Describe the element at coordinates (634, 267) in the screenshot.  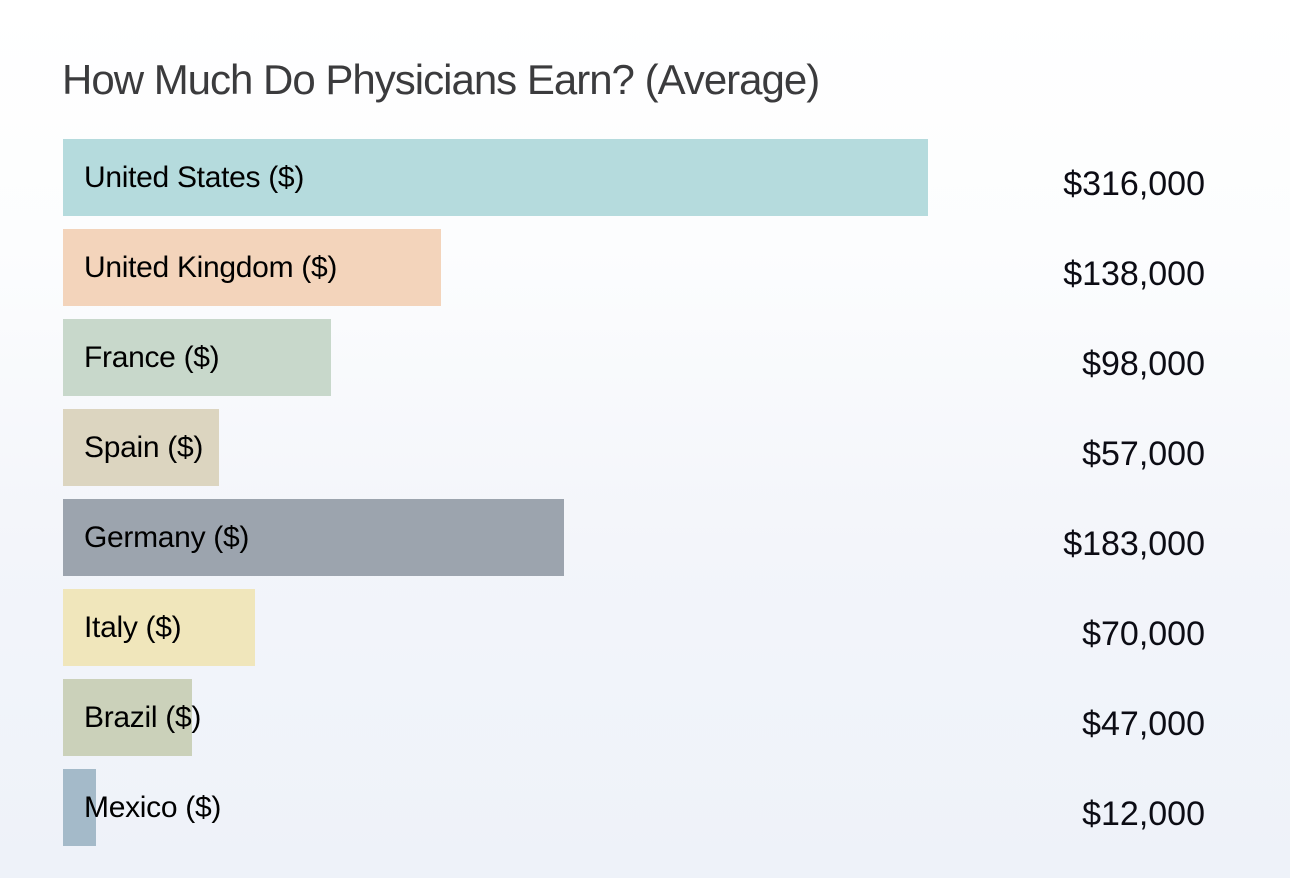
I see `bar-row-united-kingdom: United Kingdom ($) $138,000` at that location.